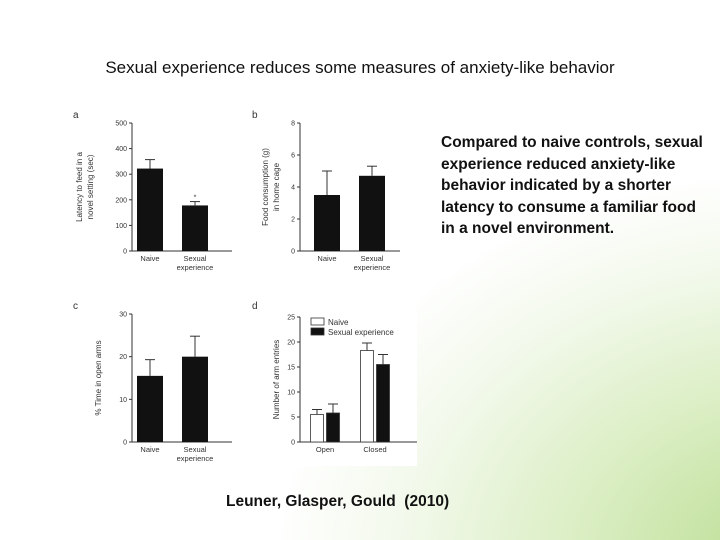 The width and height of the screenshot is (720, 540). I want to click on x-category-label: Open, so click(325, 449).